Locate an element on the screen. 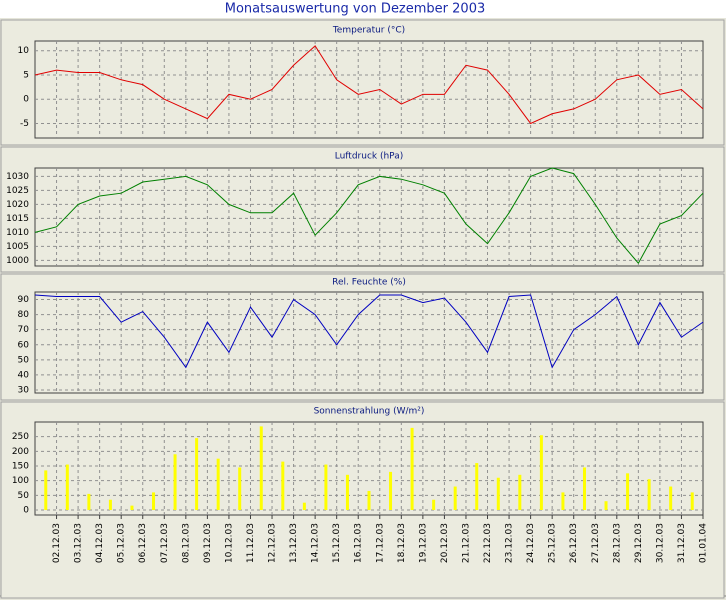  y-tick-label: 250 is located at coordinates (20, 437).